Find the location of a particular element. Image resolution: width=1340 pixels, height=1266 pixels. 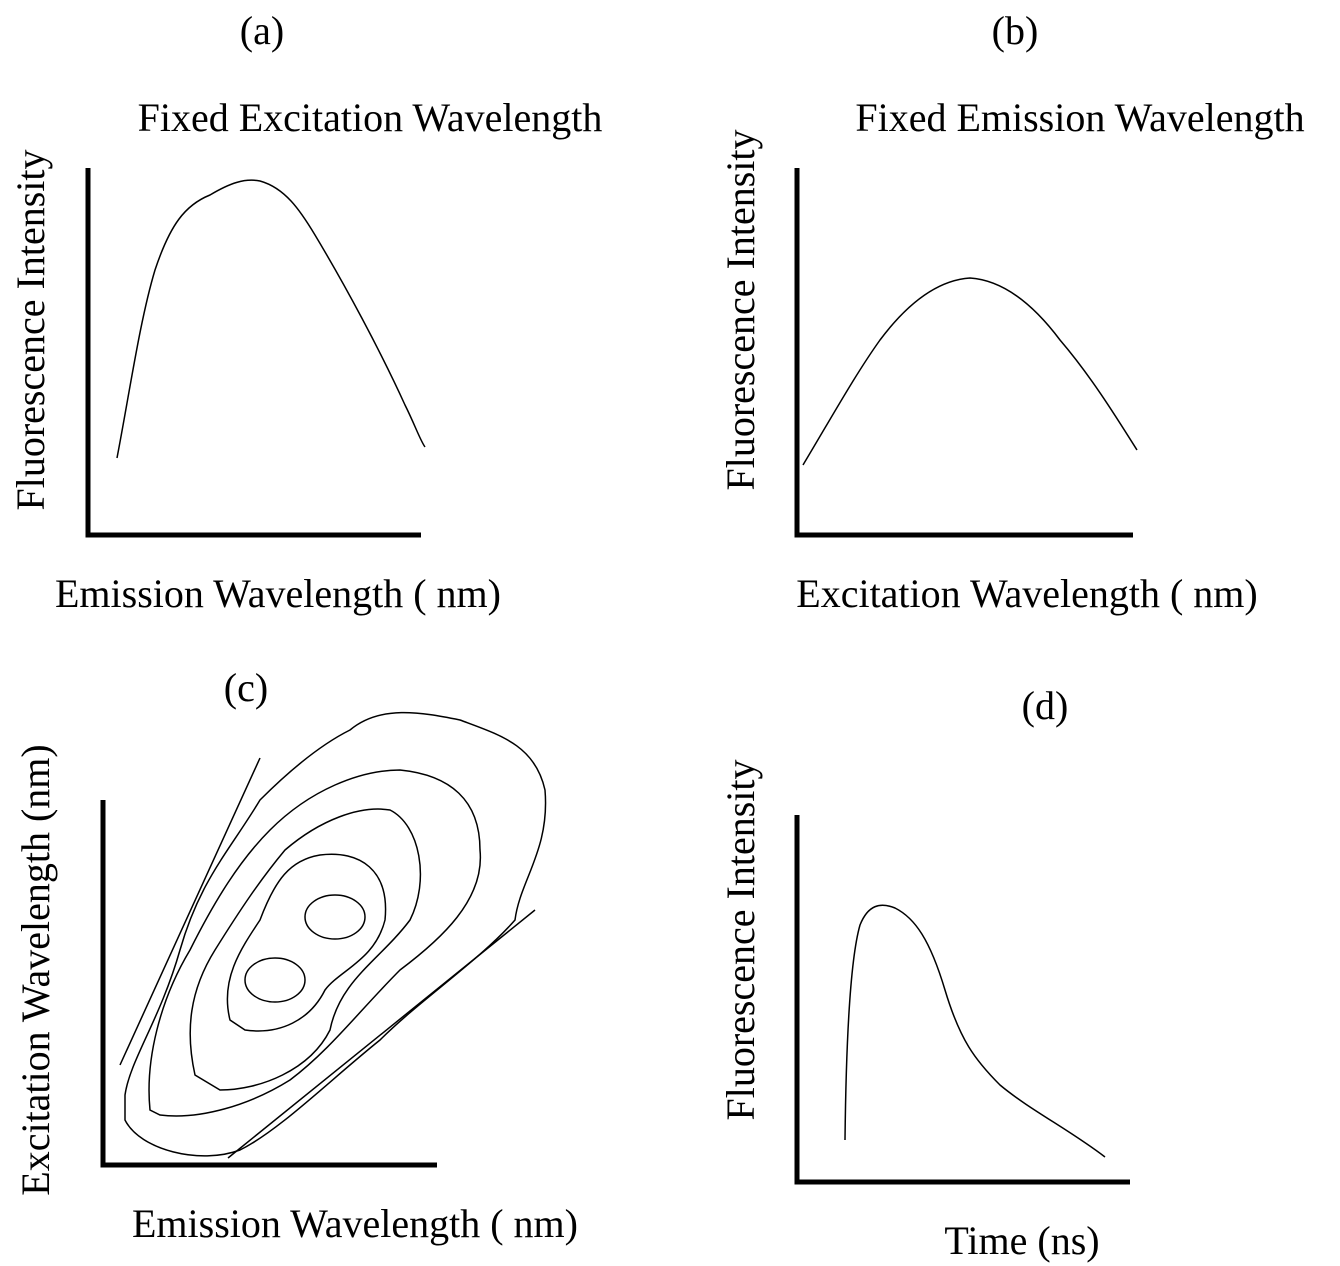

panel-d: (d) Fluorescence Intensity Time (ns) is located at coordinates (924, 973).